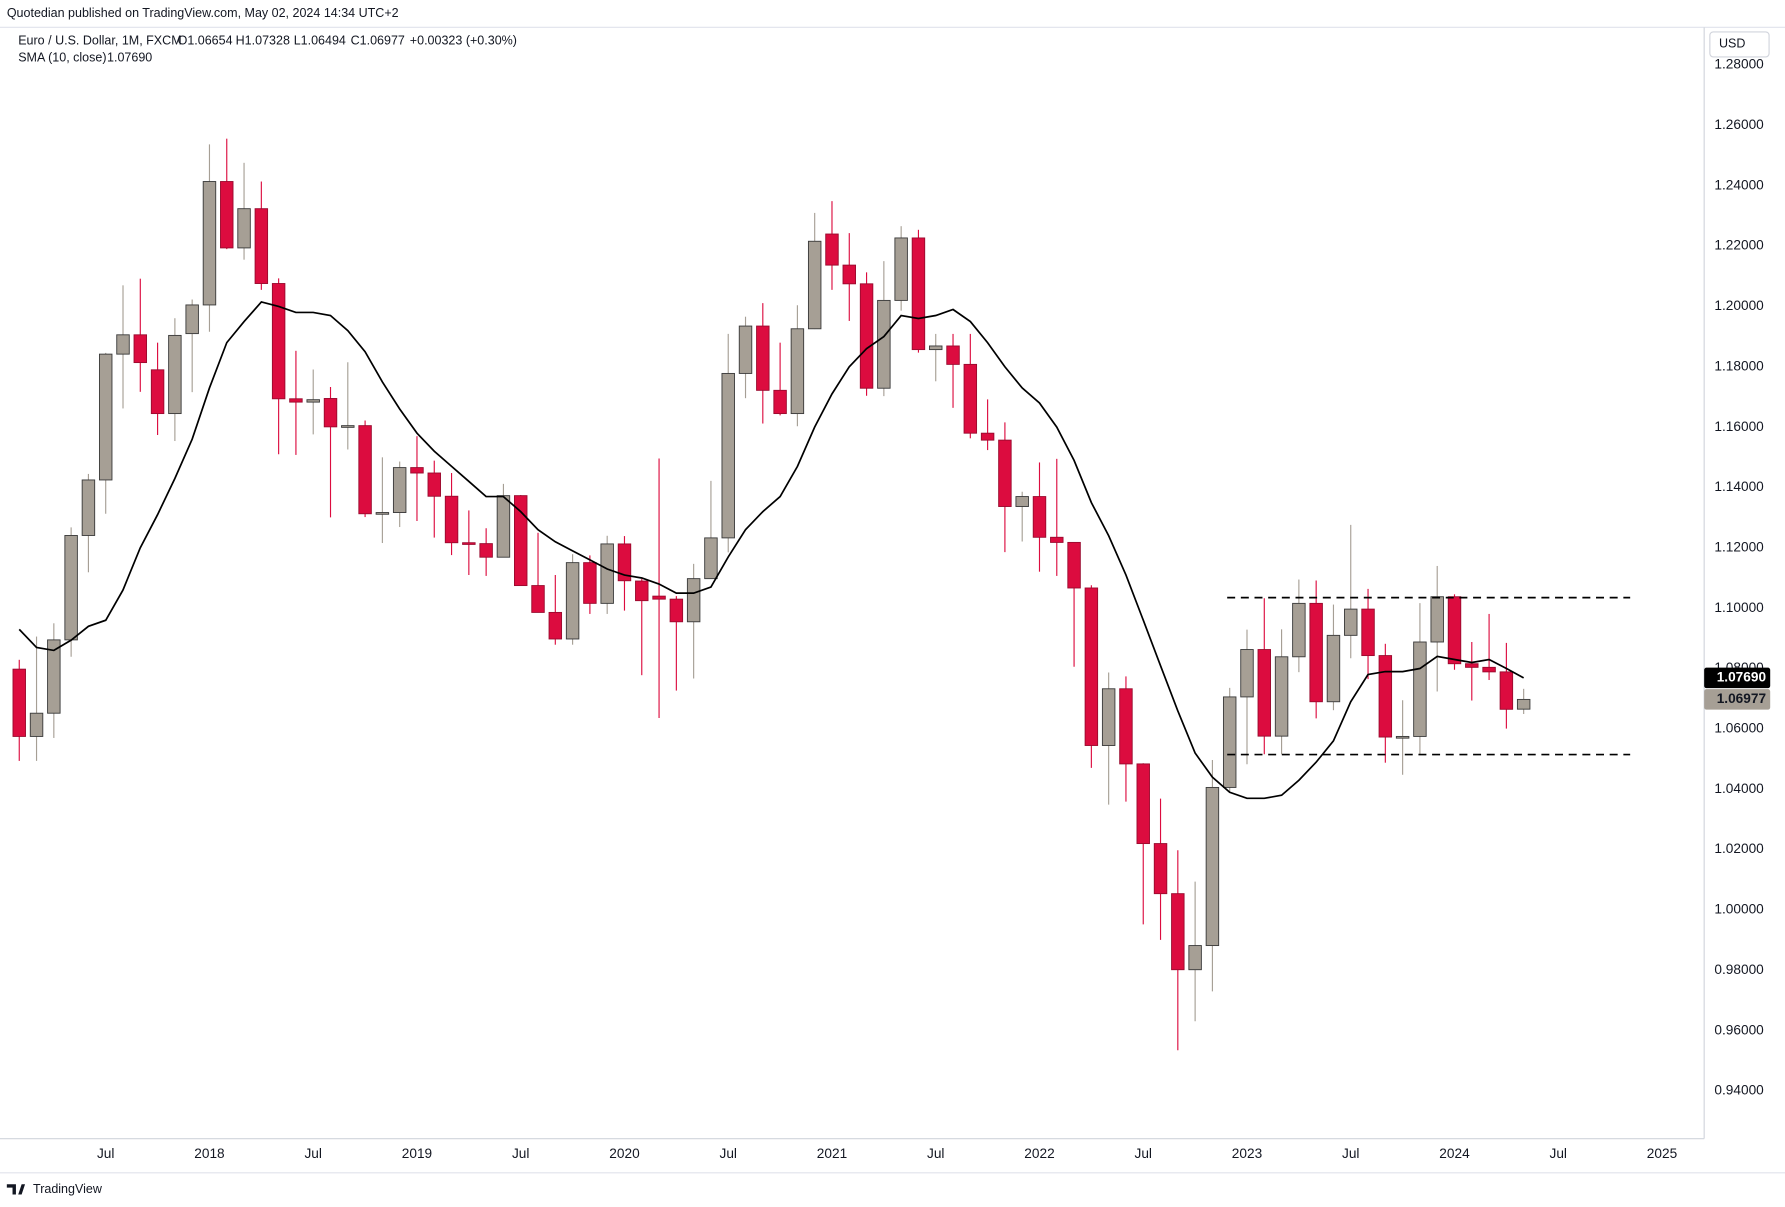  I want to click on y-tick-label: 1.02000, so click(1739, 848).